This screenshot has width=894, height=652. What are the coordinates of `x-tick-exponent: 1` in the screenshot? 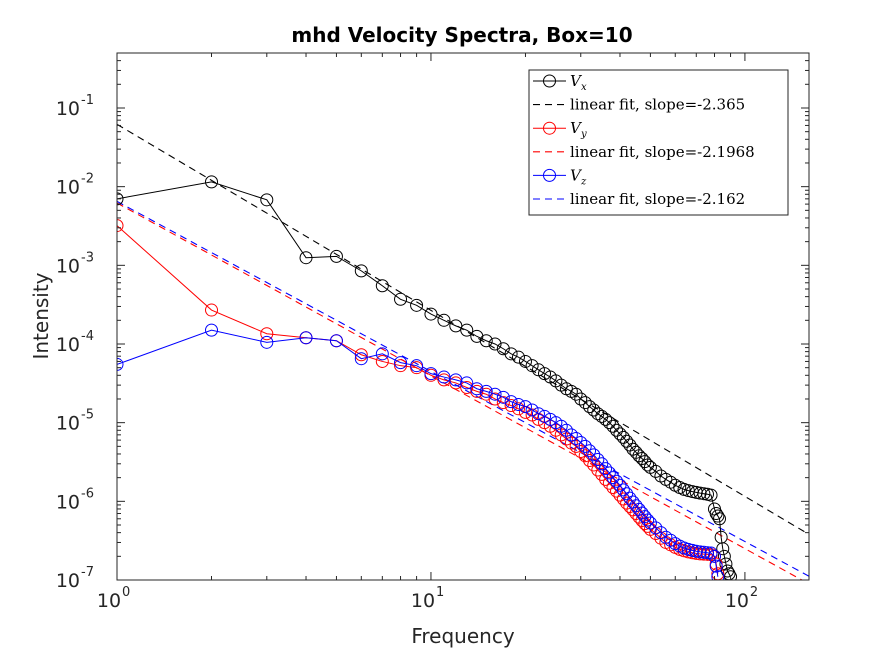 It's located at (440, 592).